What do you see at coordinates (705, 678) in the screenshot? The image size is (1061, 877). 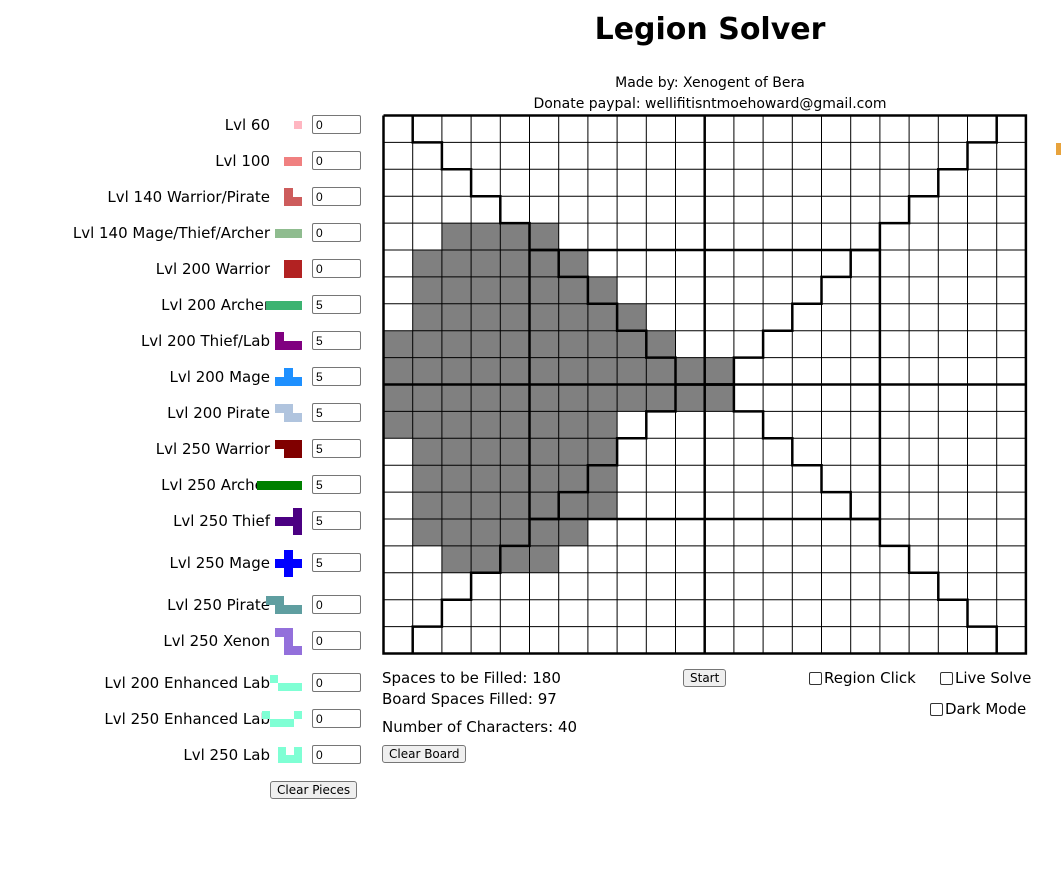 I see `start-button: Start` at bounding box center [705, 678].